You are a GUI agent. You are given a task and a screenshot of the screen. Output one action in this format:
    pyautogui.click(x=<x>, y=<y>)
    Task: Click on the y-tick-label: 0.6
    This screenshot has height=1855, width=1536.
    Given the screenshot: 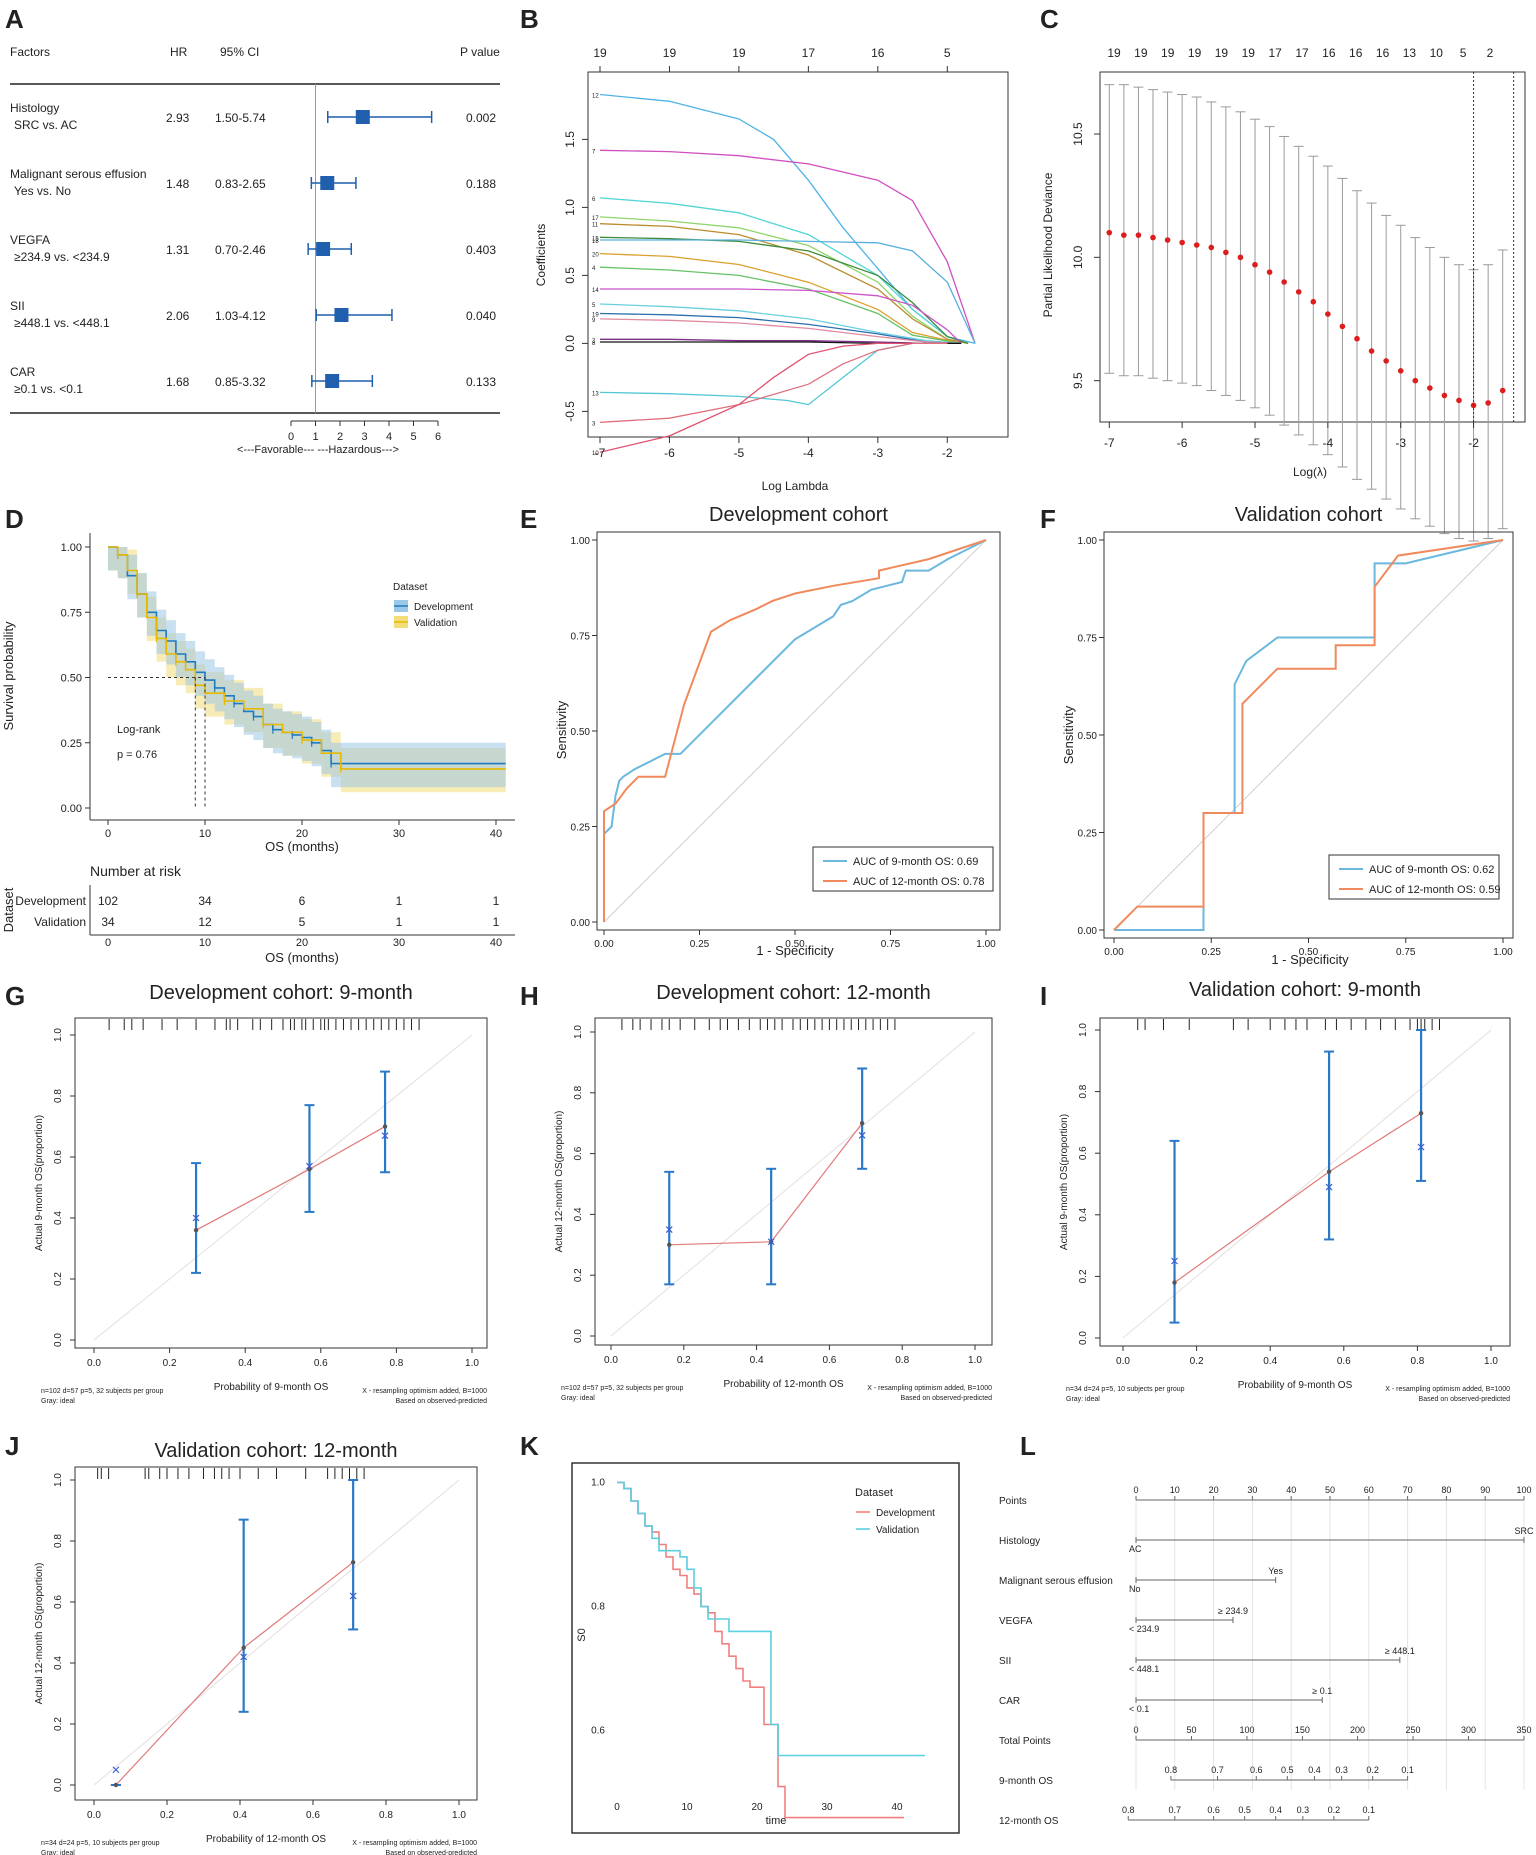 What is the action you would take?
    pyautogui.click(x=578, y=1153)
    